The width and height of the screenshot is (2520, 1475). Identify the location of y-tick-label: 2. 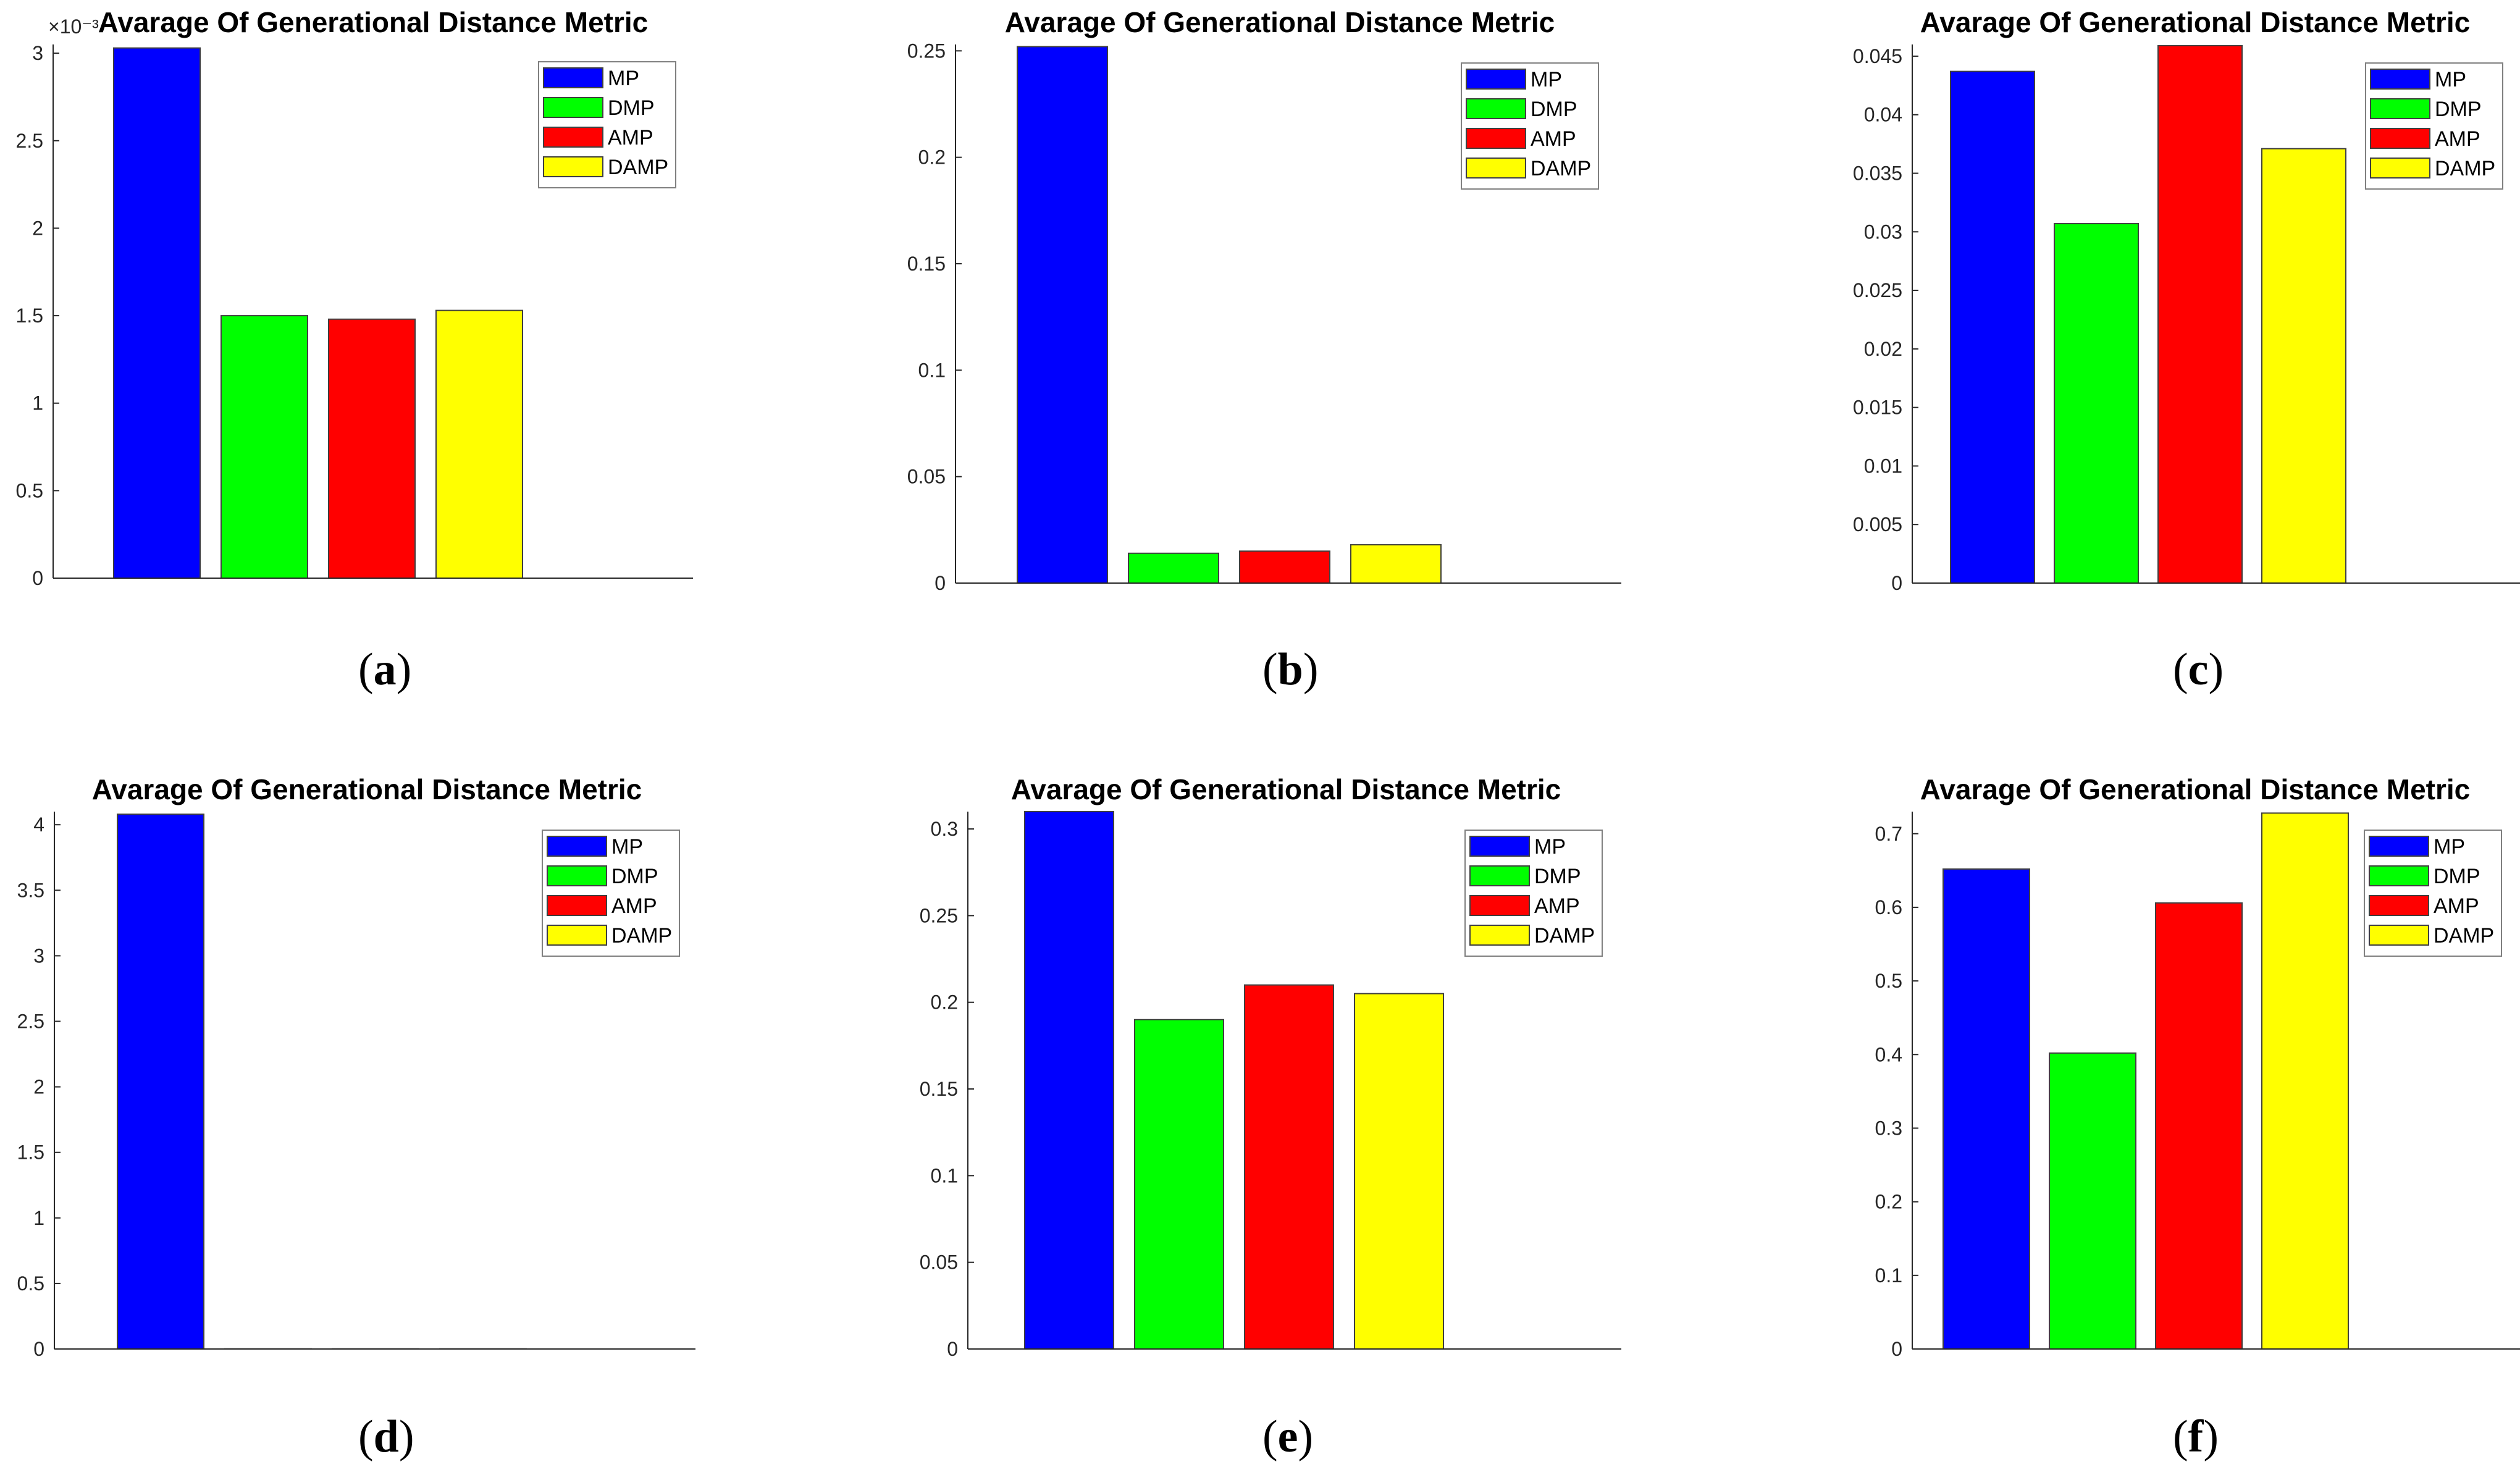
(37, 228).